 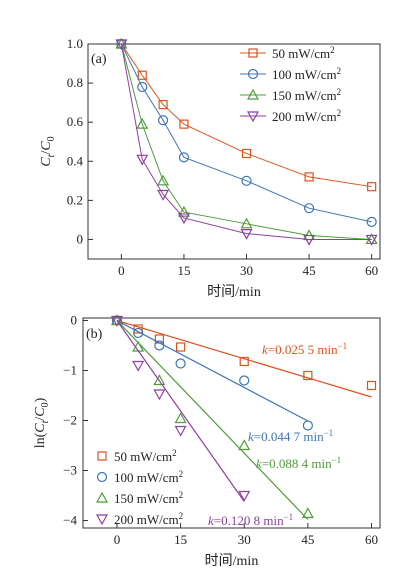 What do you see at coordinates (94, 334) in the screenshot?
I see `panel-label-b: (b)` at bounding box center [94, 334].